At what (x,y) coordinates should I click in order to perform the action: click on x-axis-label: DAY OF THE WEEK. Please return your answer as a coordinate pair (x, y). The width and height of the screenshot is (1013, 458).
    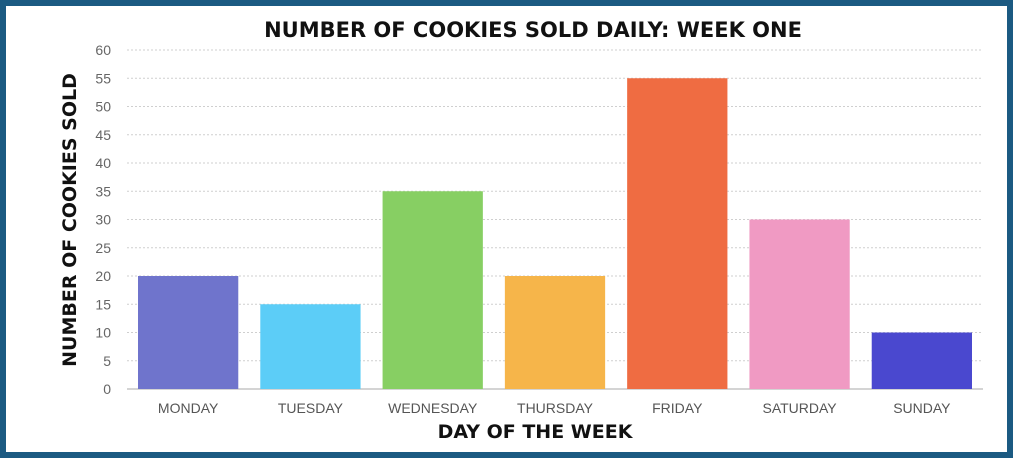
    Looking at the image, I should click on (536, 432).